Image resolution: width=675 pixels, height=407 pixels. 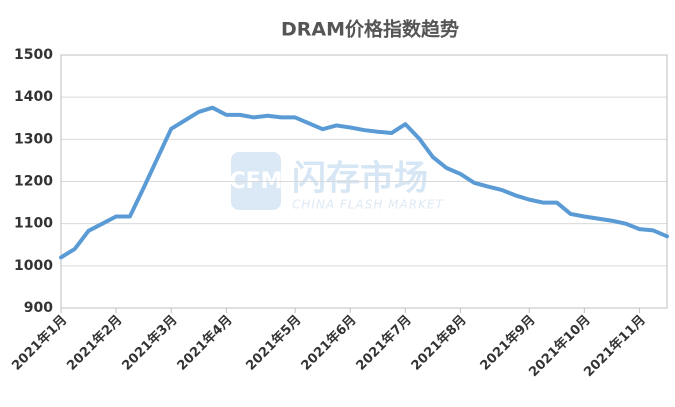 I want to click on x-tick-label: 2021年4月, so click(x=205, y=343).